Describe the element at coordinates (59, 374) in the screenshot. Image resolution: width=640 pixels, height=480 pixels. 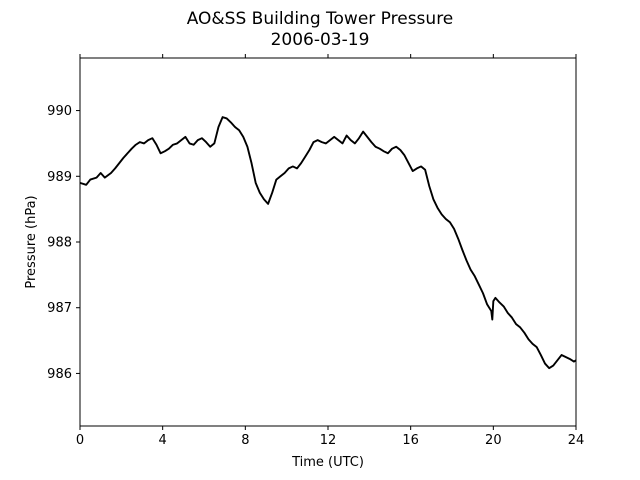
I see `y-tick-label: 986` at that location.